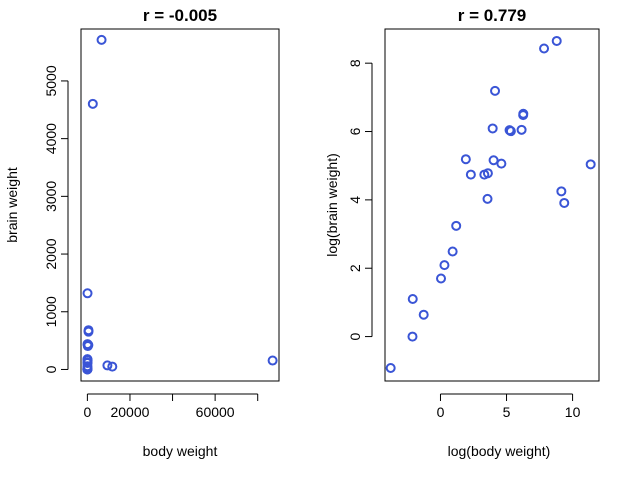 This screenshot has height=480, width=640. What do you see at coordinates (355, 63) in the screenshot?
I see `y-tick-label: 8` at bounding box center [355, 63].